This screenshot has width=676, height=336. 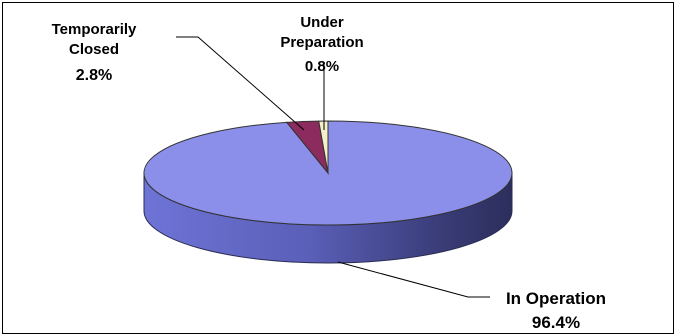 I want to click on label-under-preparation-value: 0.8%, so click(x=322, y=66).